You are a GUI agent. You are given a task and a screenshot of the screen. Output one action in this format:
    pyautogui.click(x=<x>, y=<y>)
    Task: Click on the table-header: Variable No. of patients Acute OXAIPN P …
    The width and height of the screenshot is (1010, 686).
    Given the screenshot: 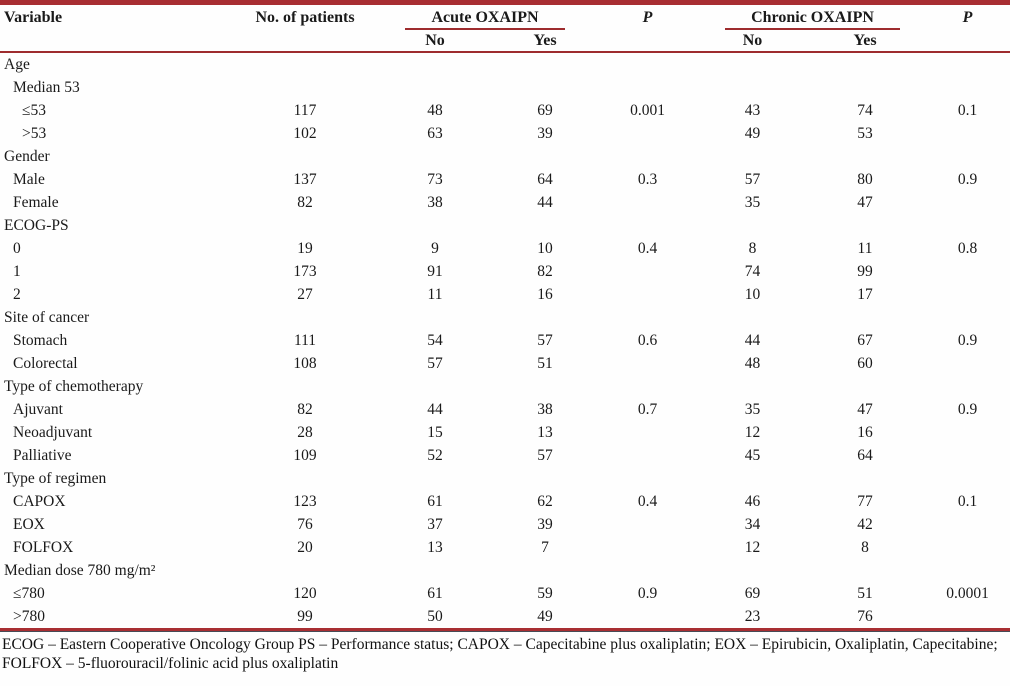 What is the action you would take?
    pyautogui.click(x=505, y=29)
    